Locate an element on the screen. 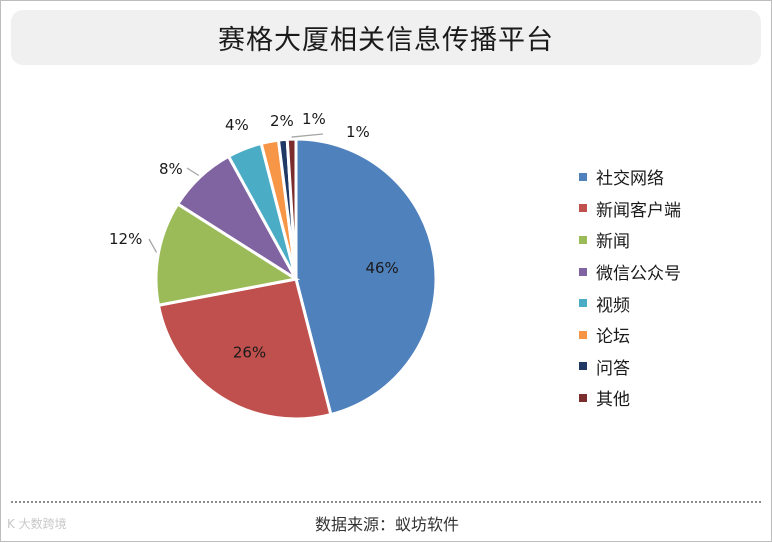 This screenshot has height=543, width=772. legend-item-2: 新闻客户端 is located at coordinates (669, 209).